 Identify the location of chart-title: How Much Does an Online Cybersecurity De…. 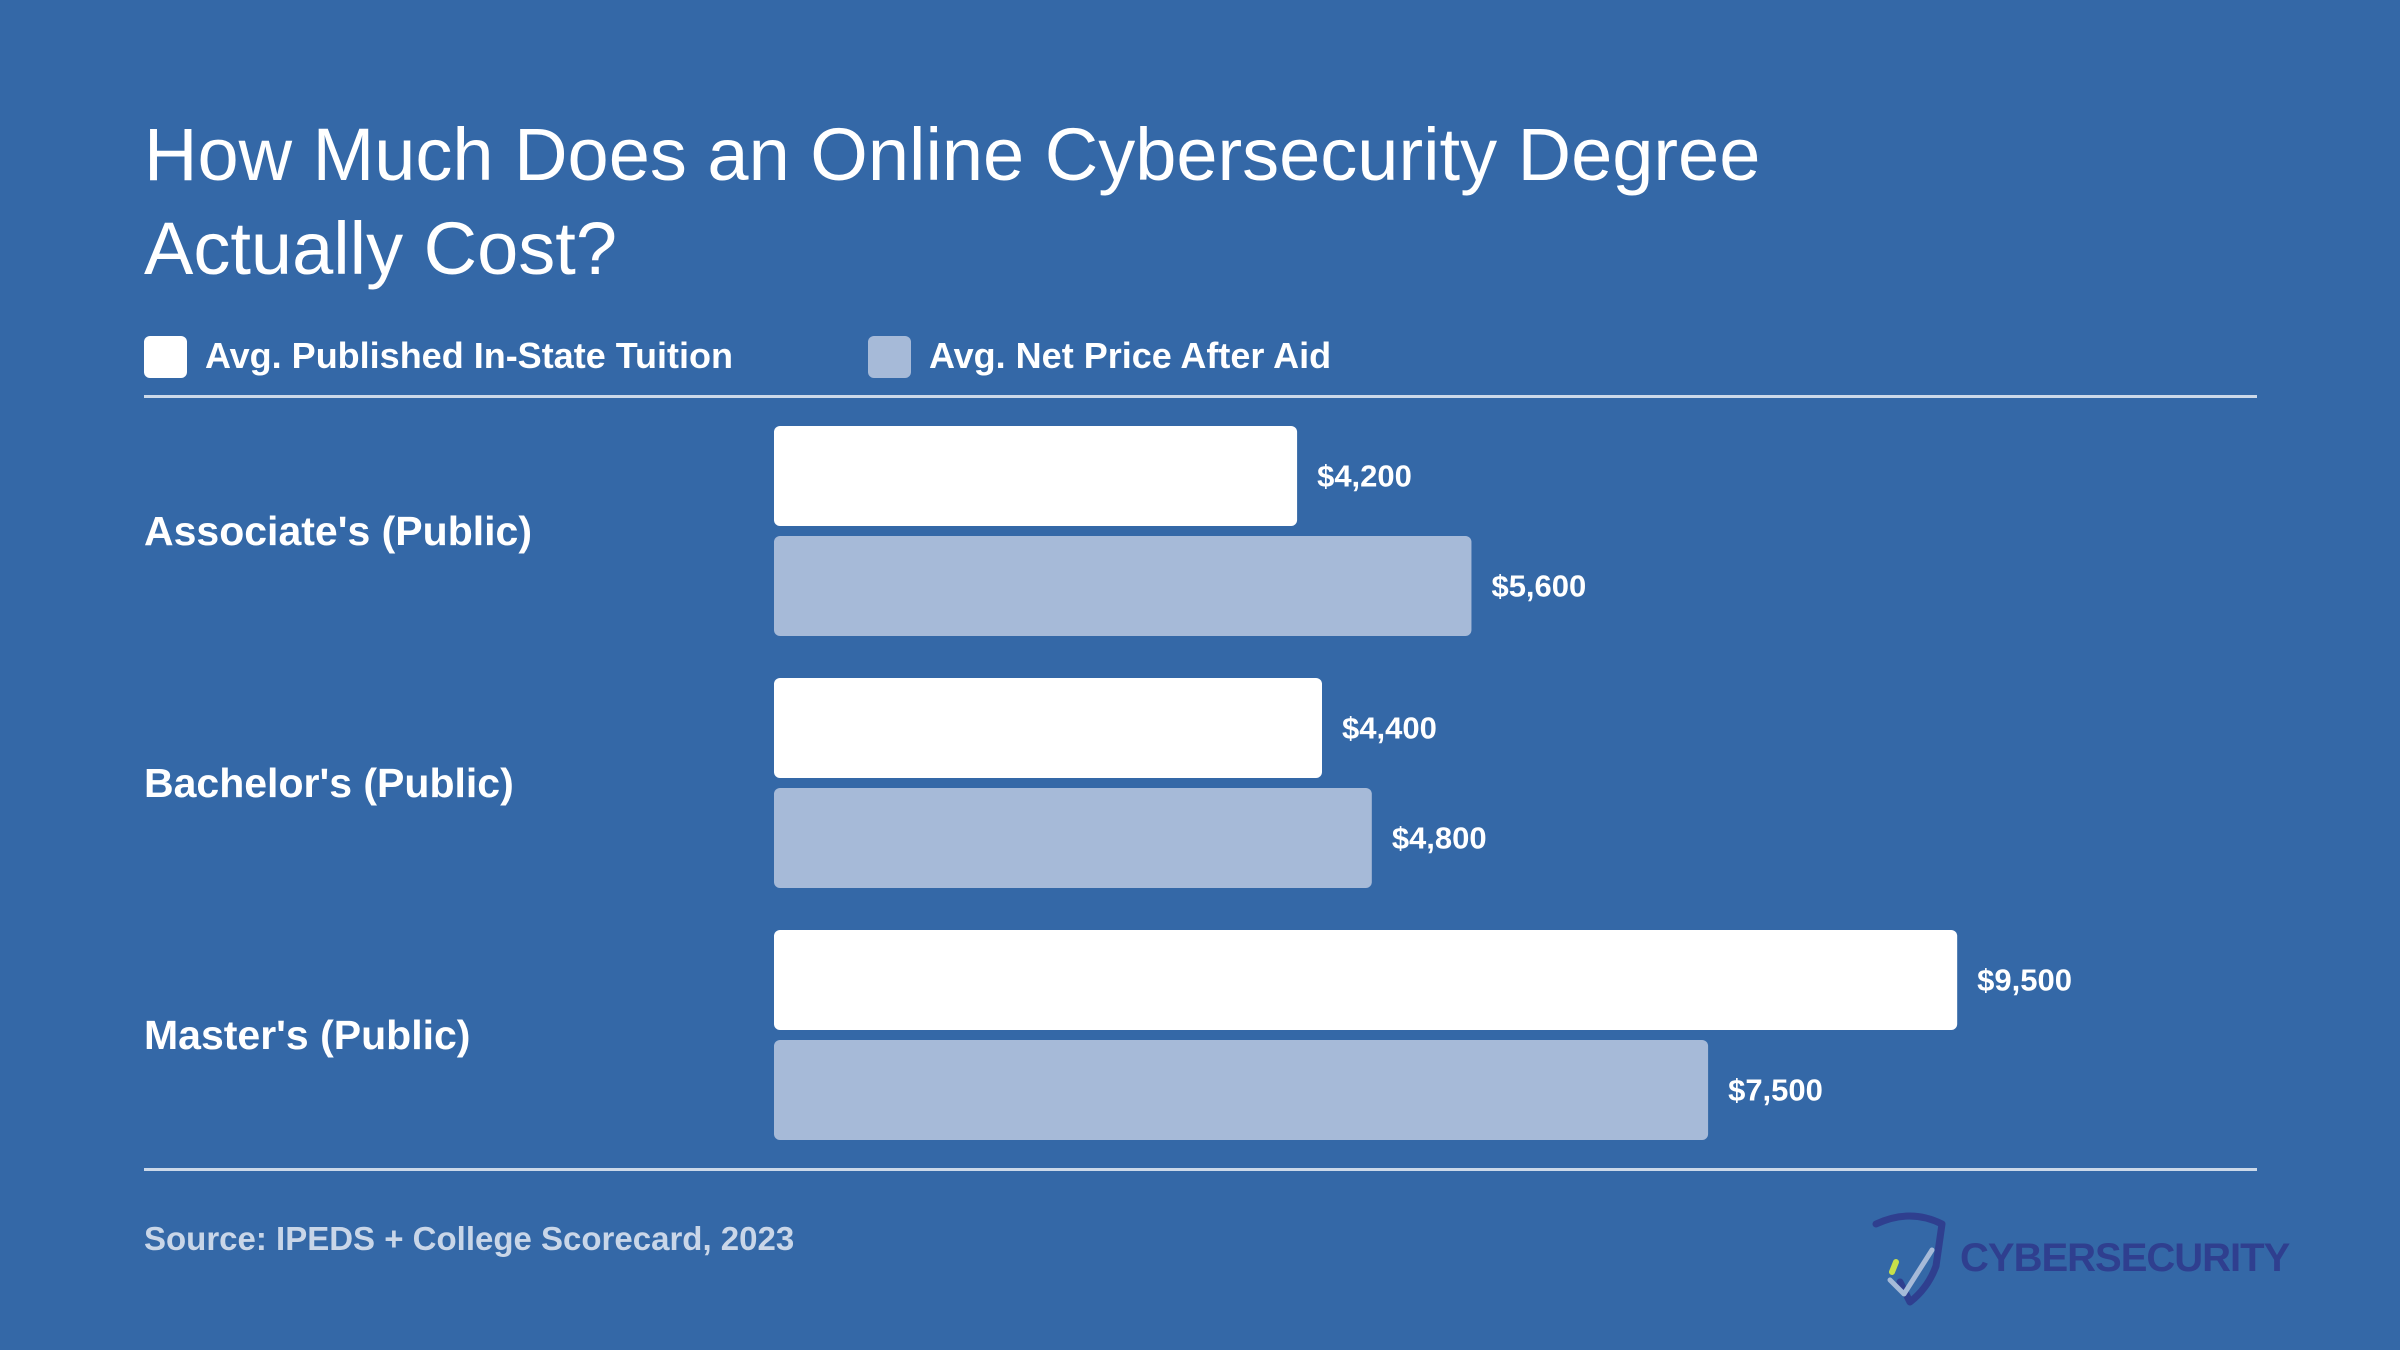
(1094, 202).